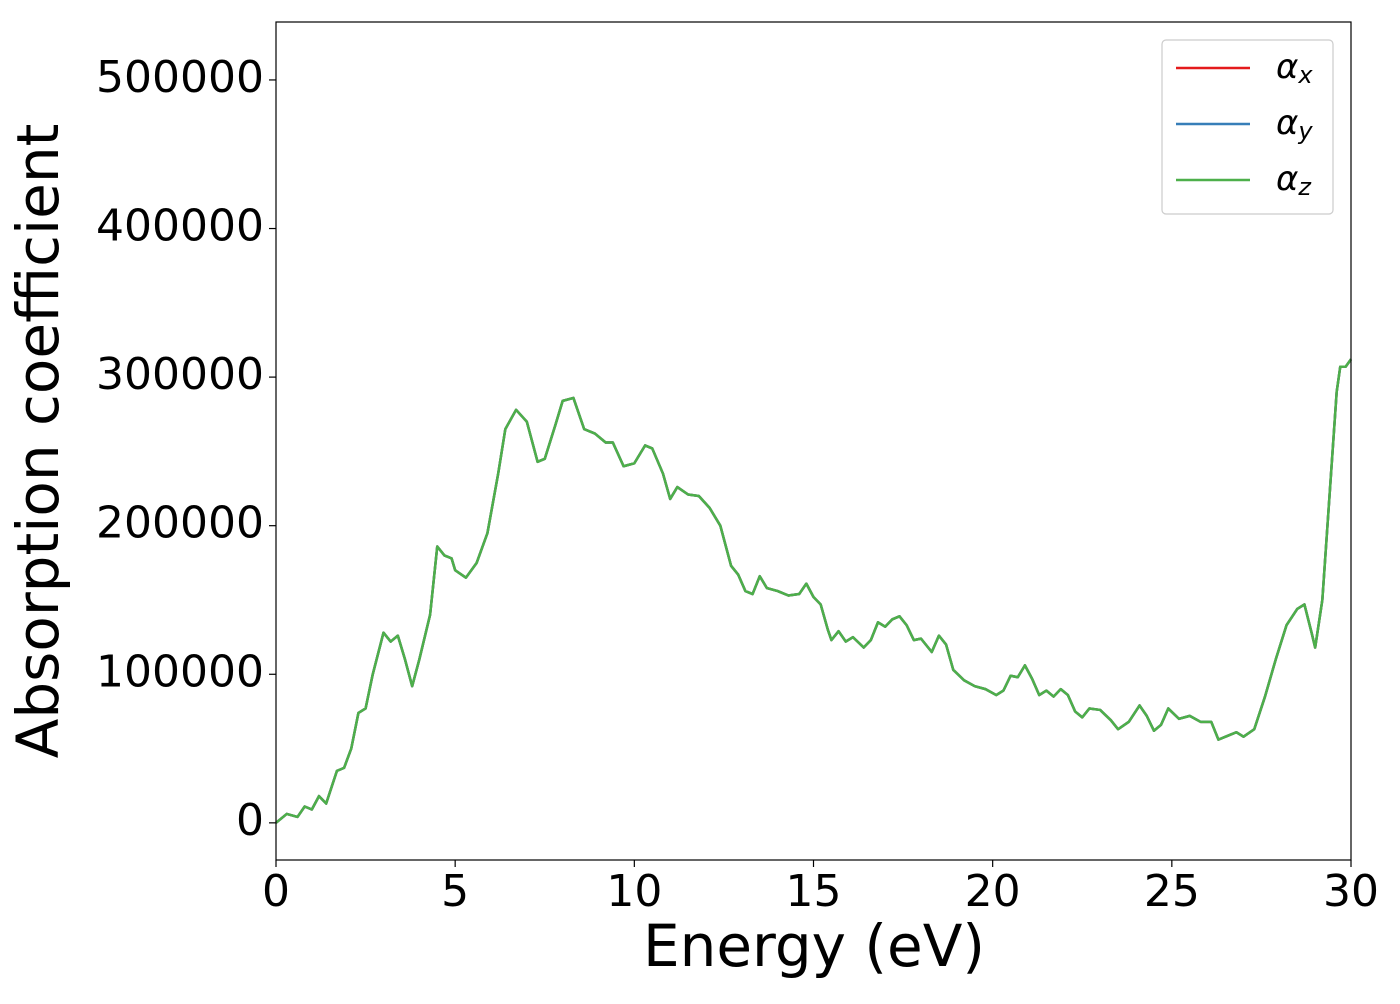 The width and height of the screenshot is (1400, 1004). I want to click on x-tick-label: 30, so click(1351, 891).